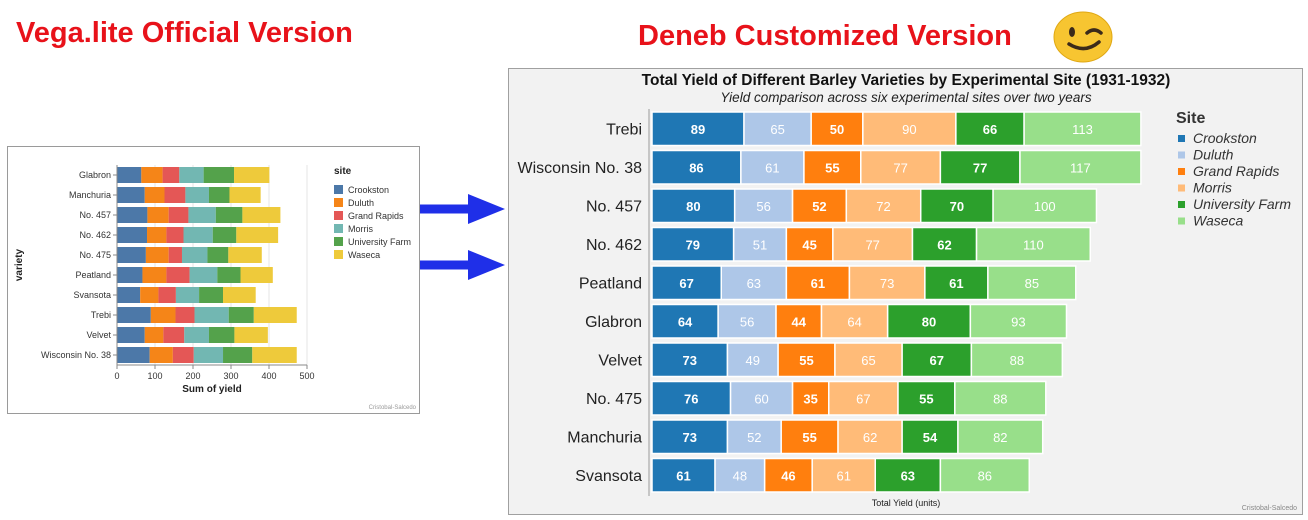 This screenshot has height=520, width=1308. Describe the element at coordinates (343, 171) in the screenshot. I see `legend-title: site` at that location.